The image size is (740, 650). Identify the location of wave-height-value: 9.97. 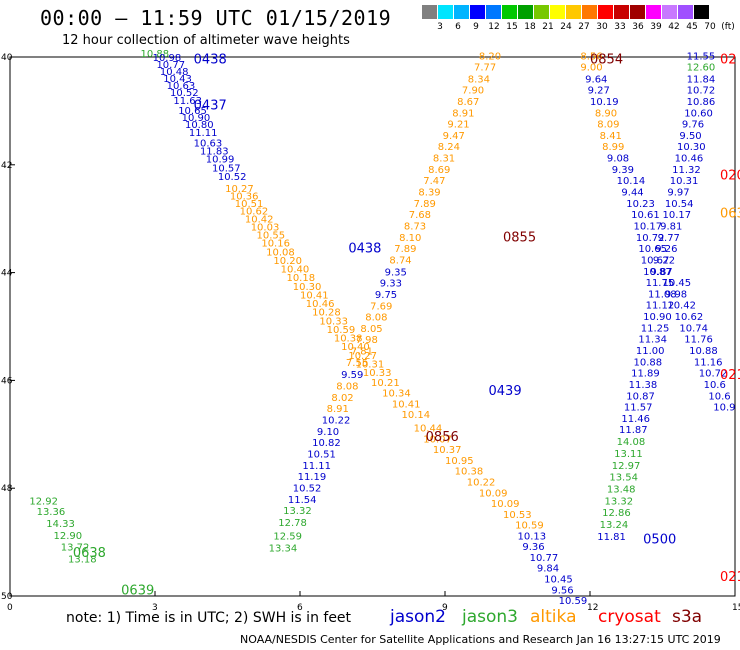
(678, 193).